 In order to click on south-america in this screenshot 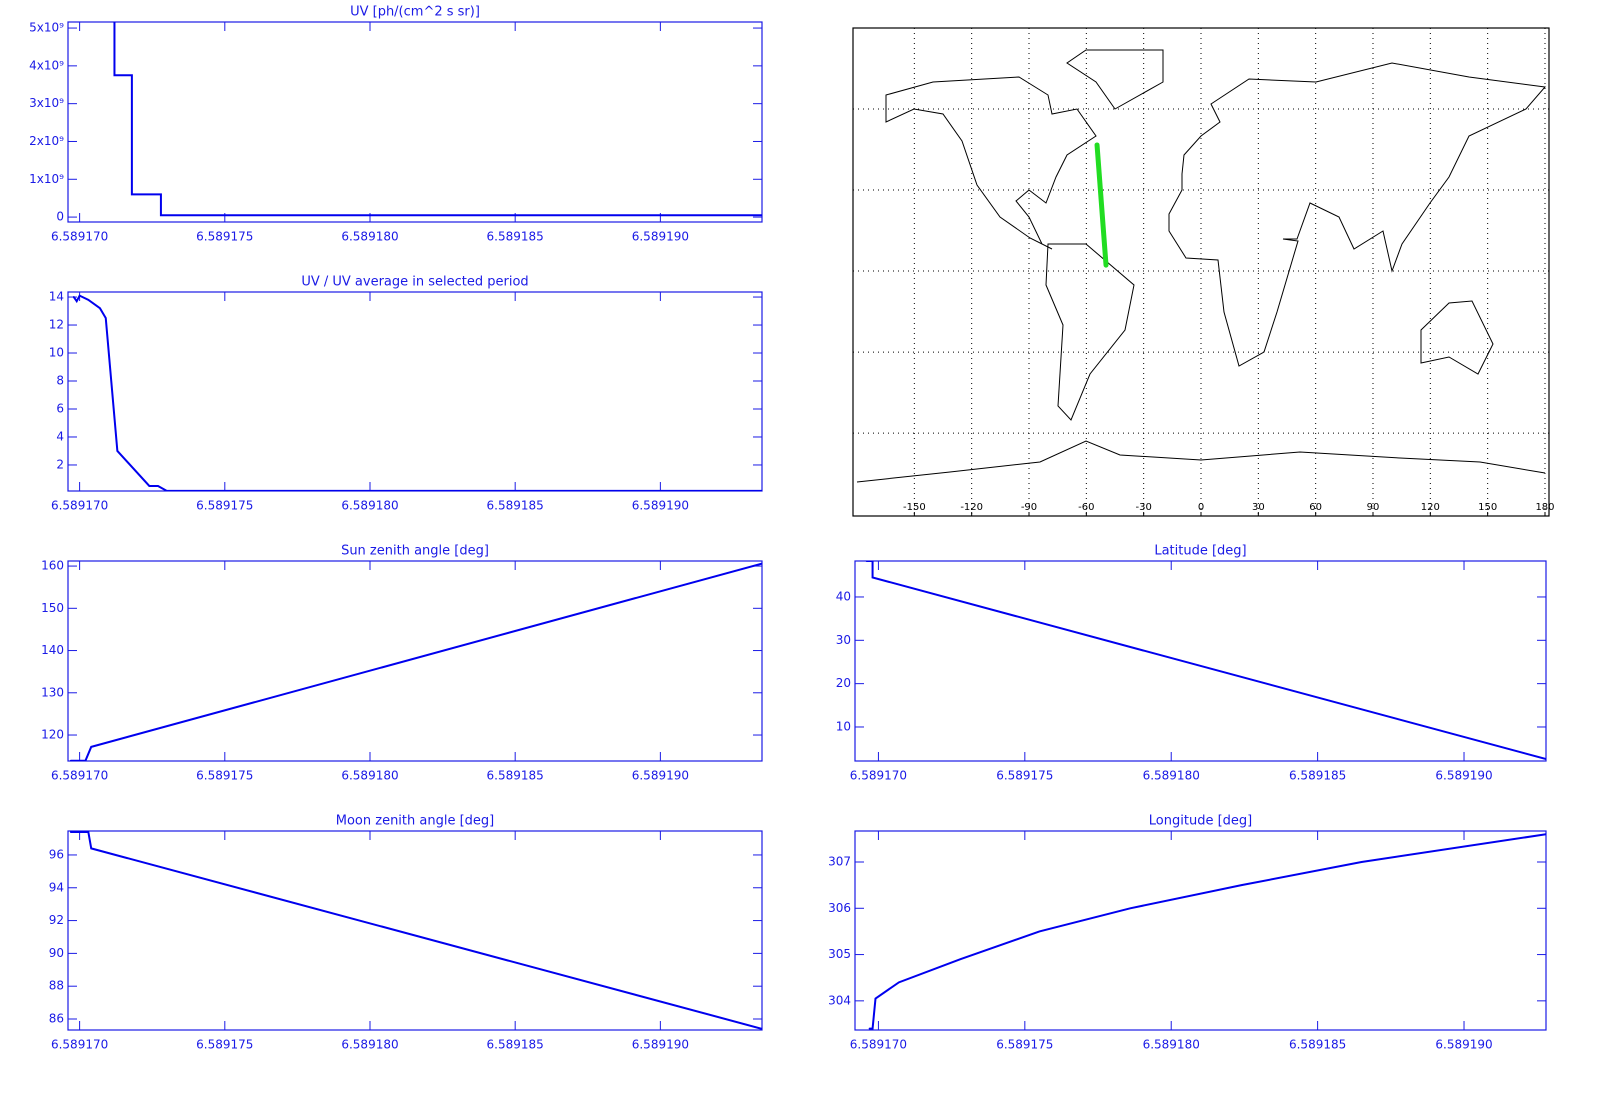, I will do `click(1090, 332)`.